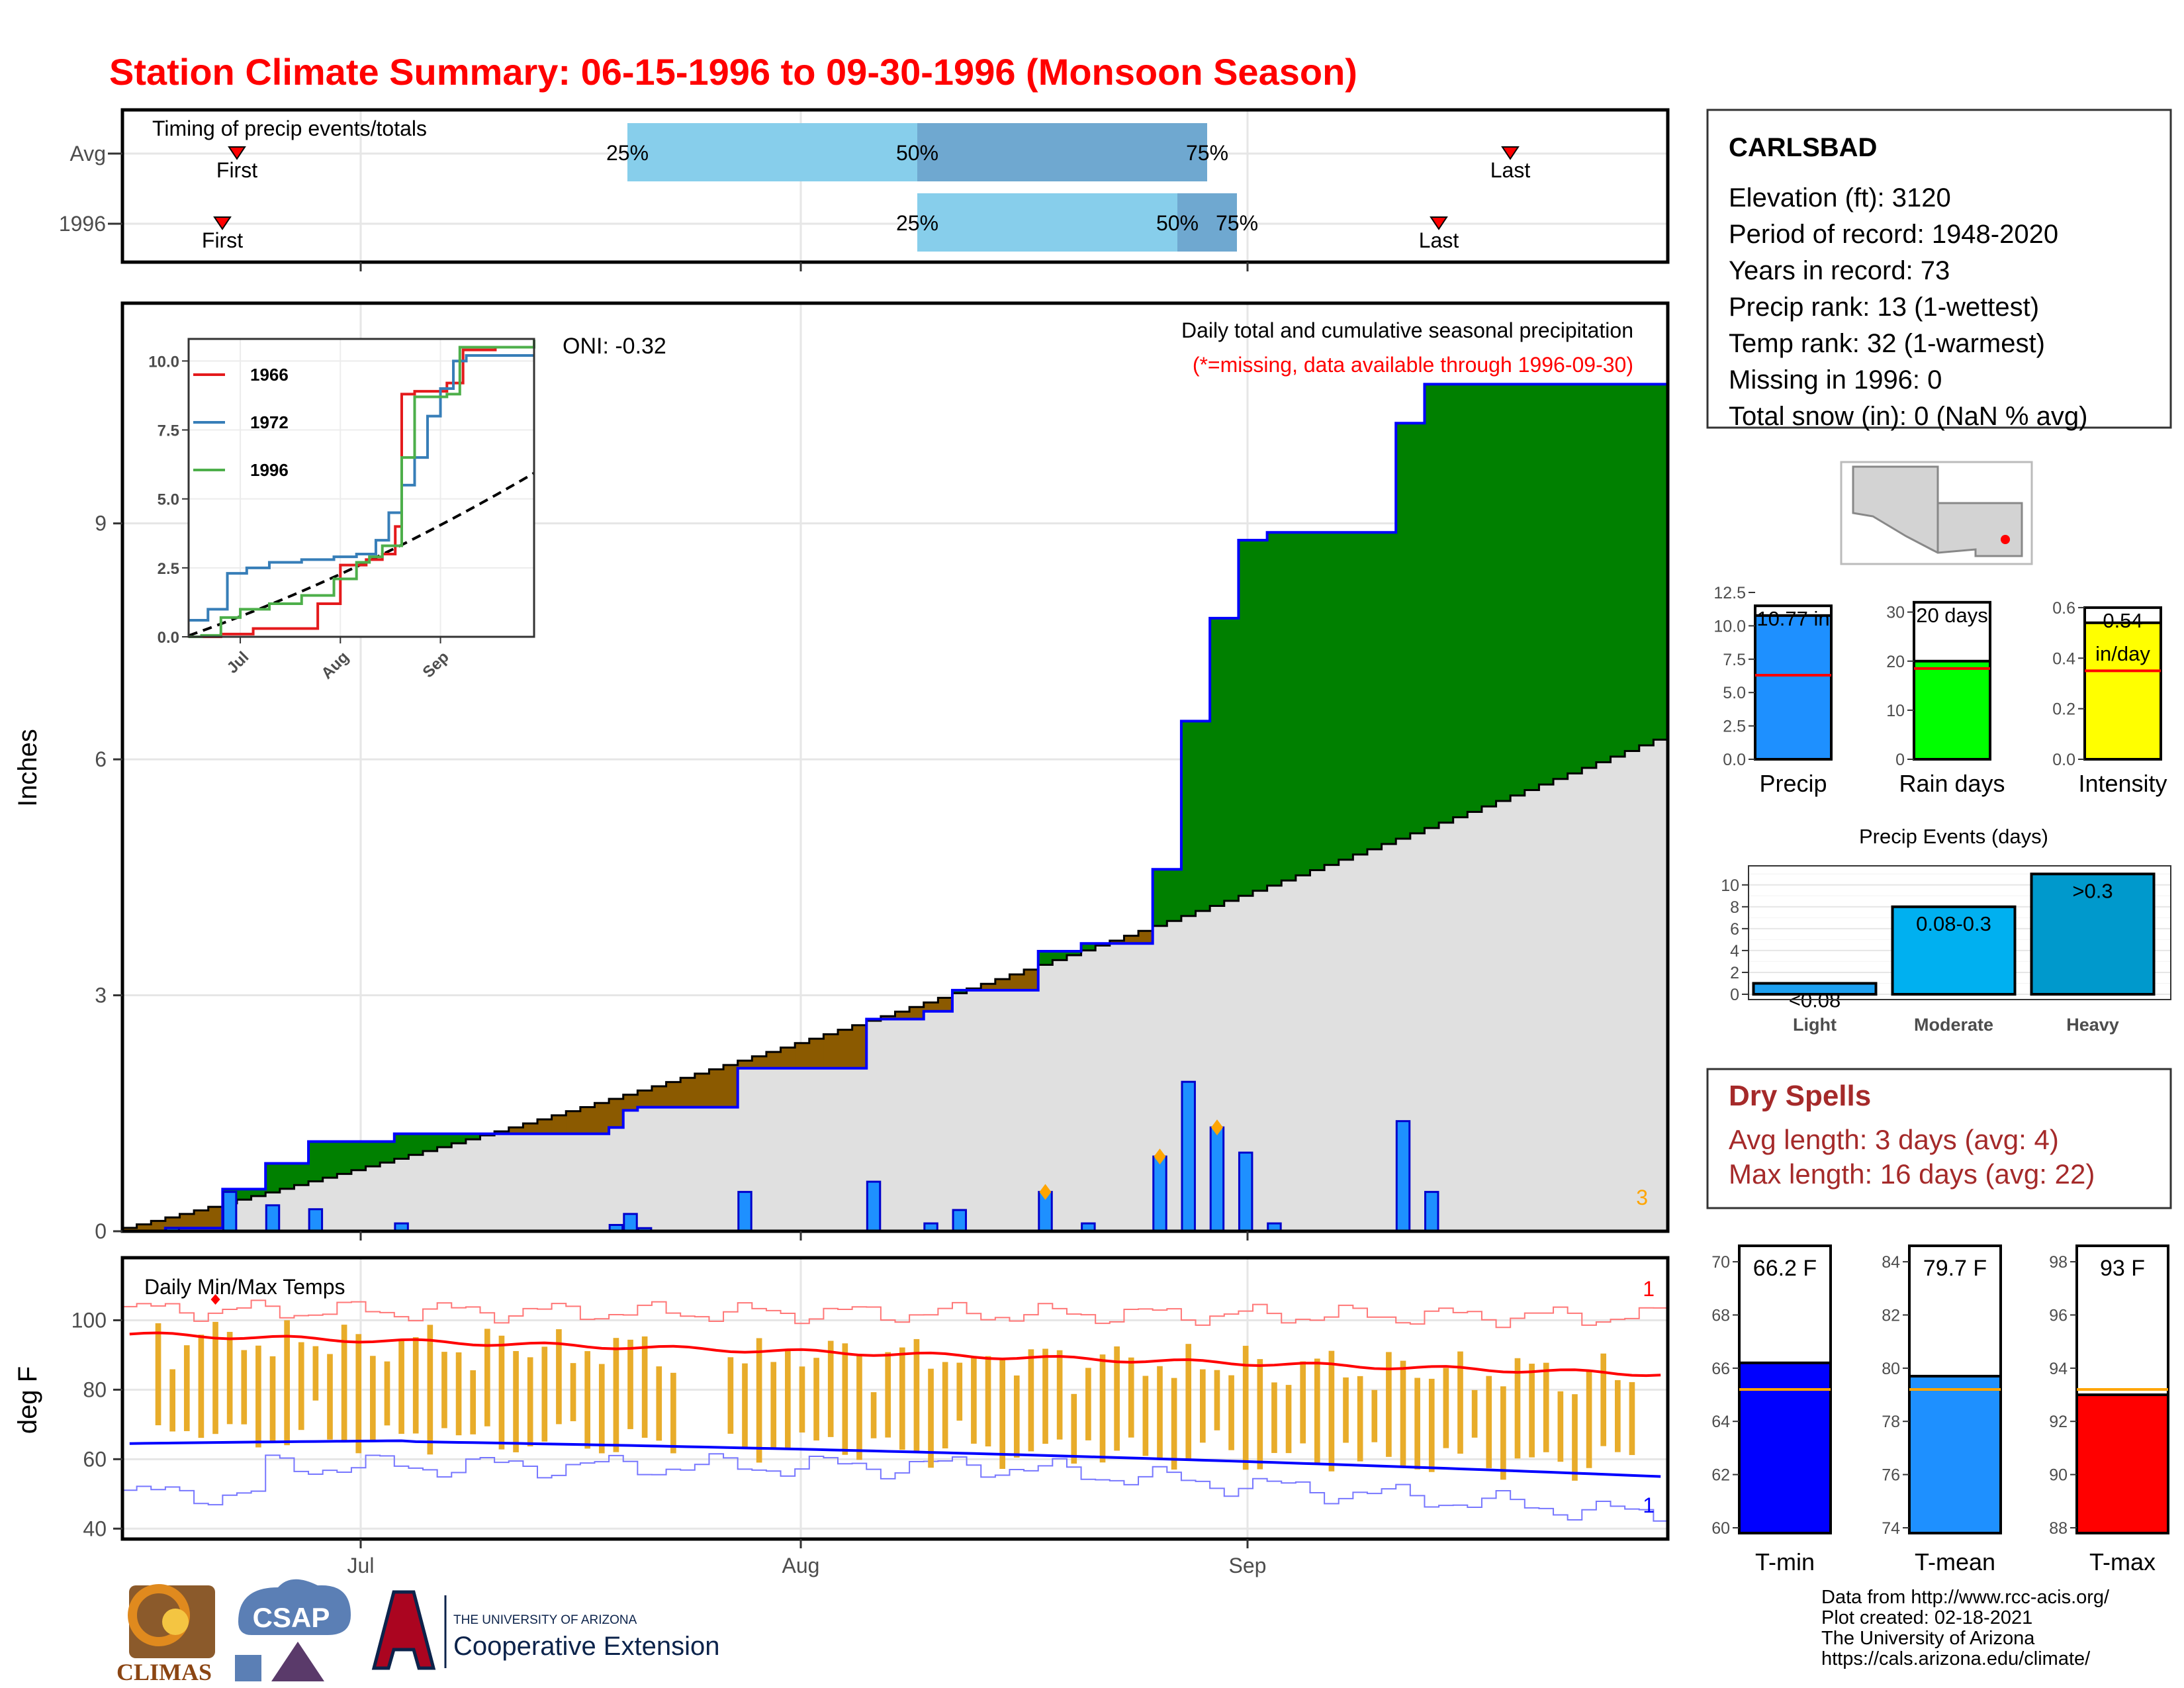  I want to click on station-name: CARLSBAD, so click(1803, 147).